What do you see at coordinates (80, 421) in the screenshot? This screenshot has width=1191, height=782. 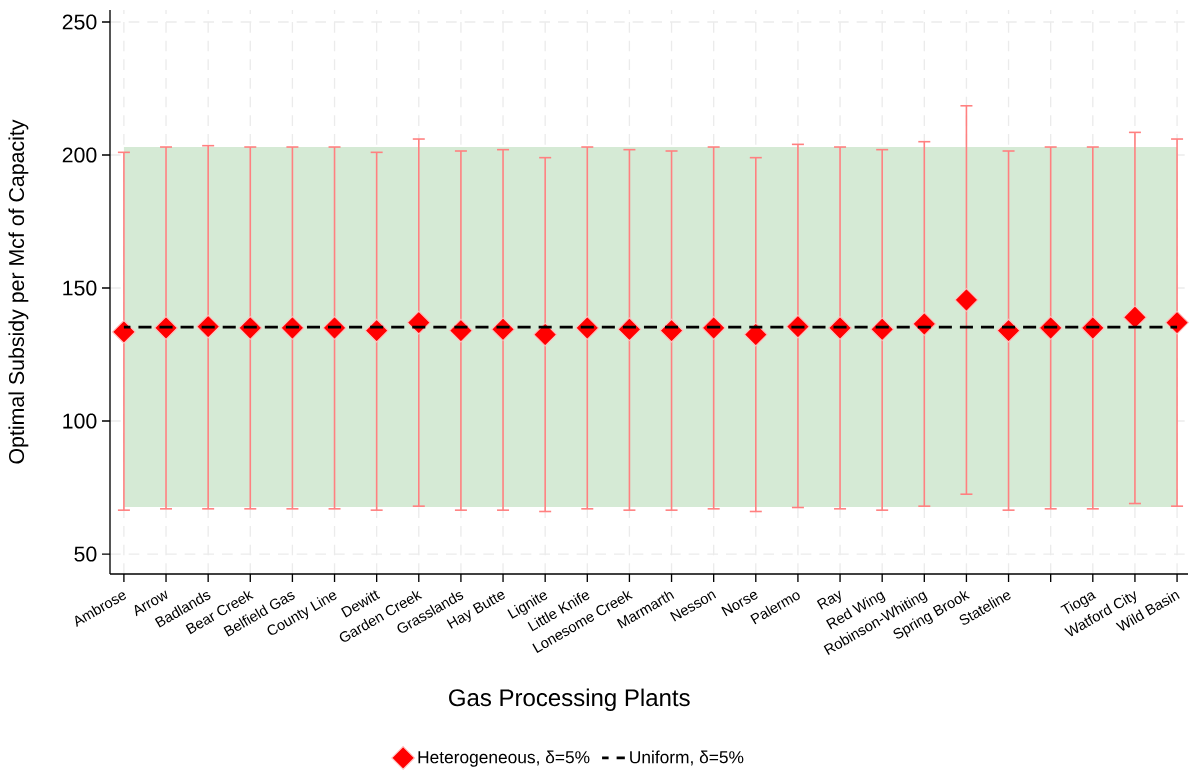 I see `y-tick-label: 100` at bounding box center [80, 421].